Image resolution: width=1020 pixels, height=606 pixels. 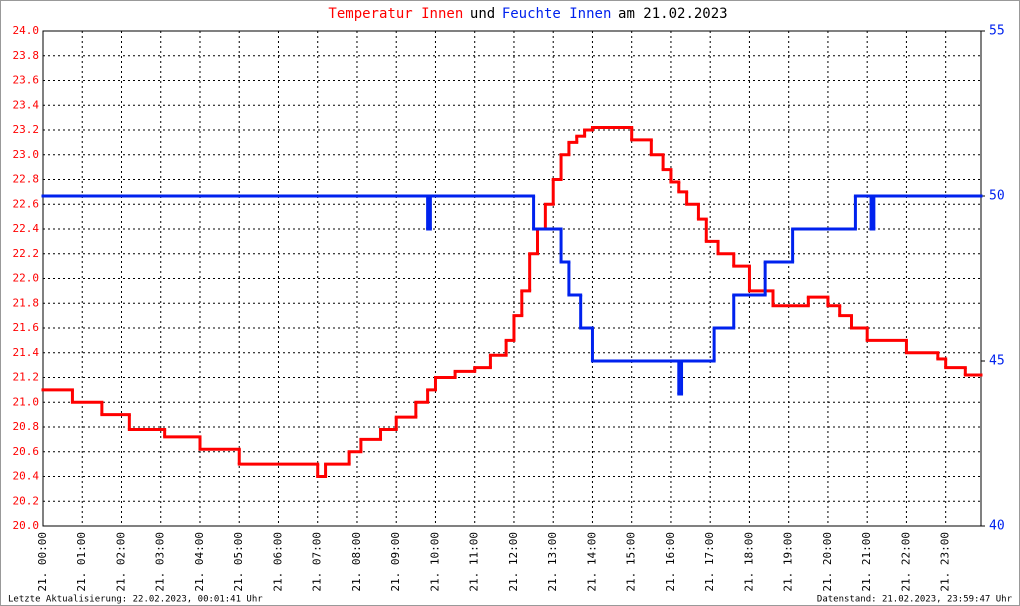 I want to click on y2-tick-label: 50, so click(x=997, y=196).